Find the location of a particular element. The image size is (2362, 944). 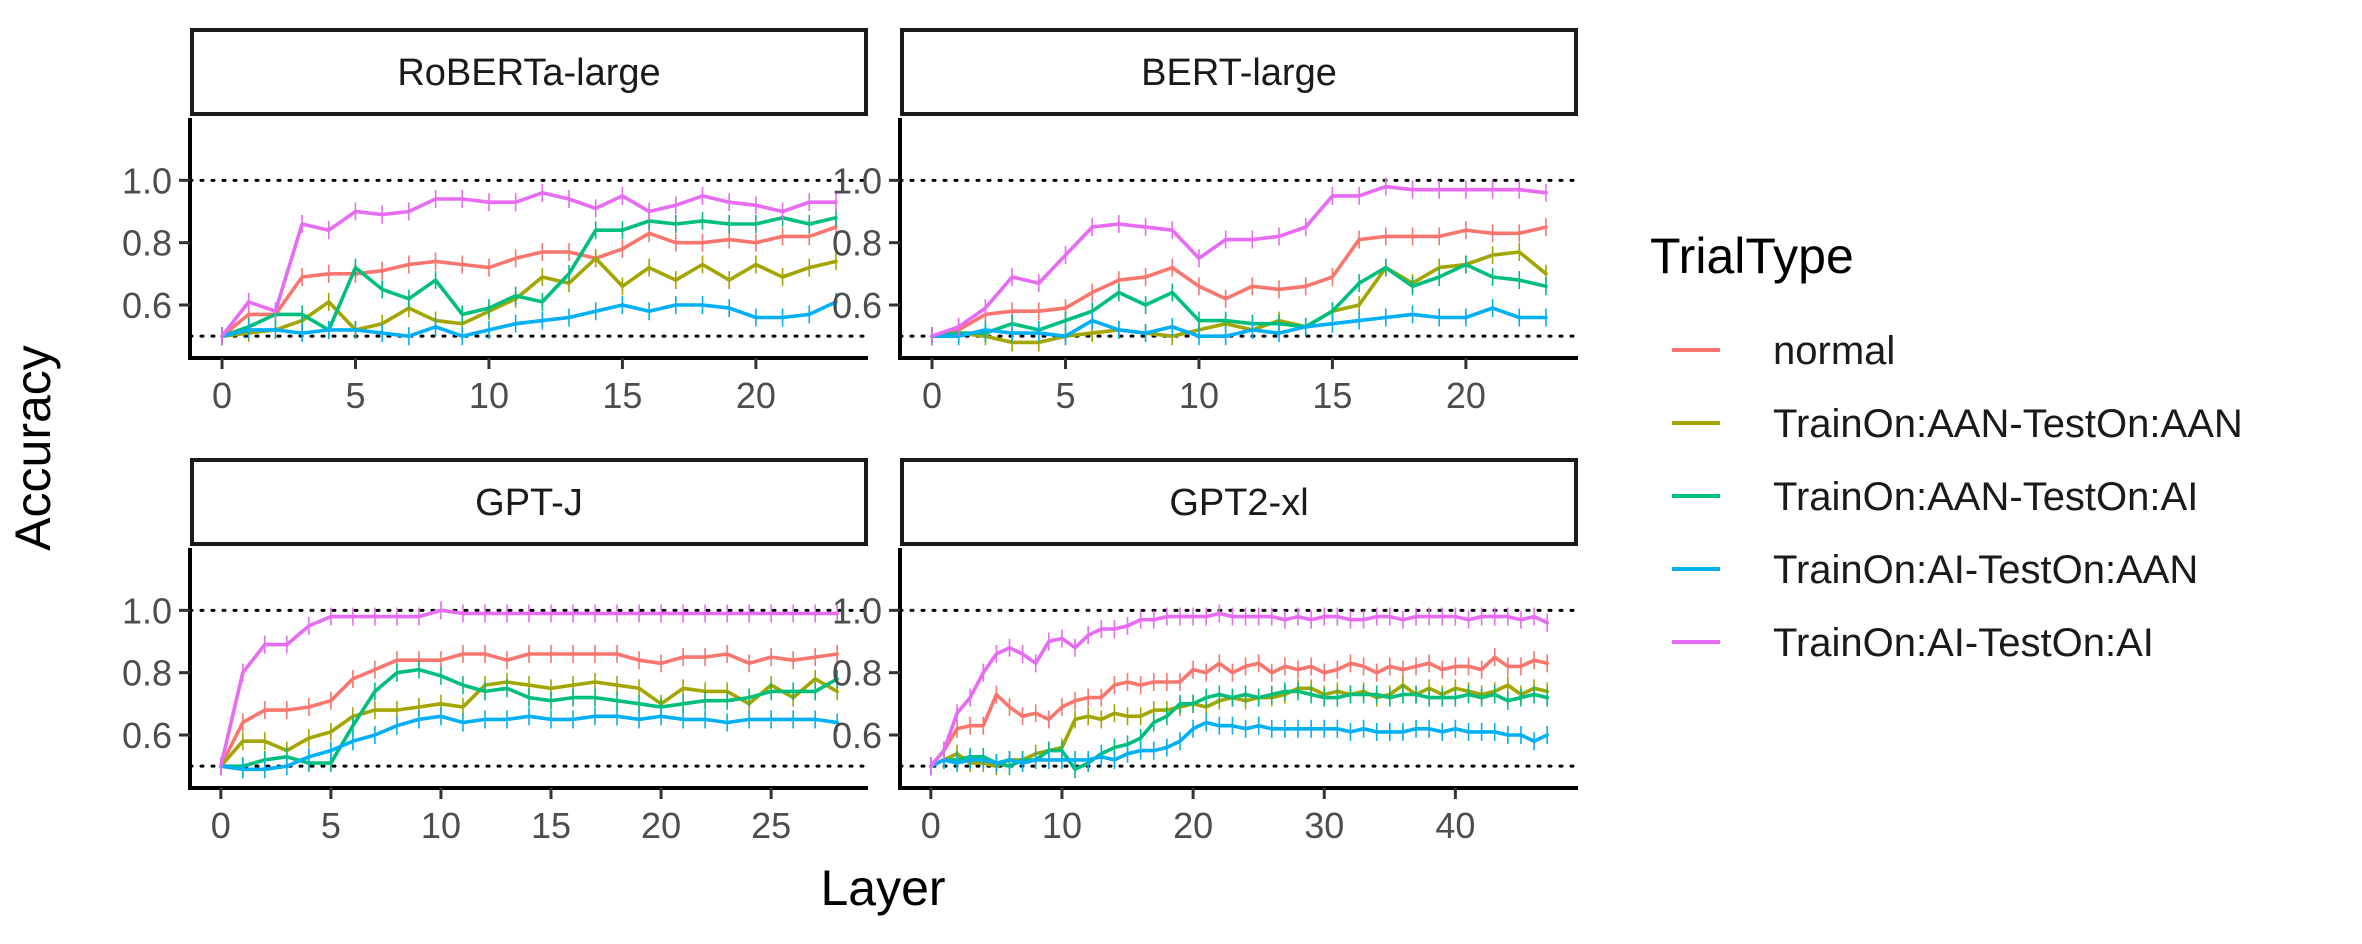

legend-item-trainon-ai-teston-ai: TrainOn:AI-TestOn:AI is located at coordinates (1913, 643).